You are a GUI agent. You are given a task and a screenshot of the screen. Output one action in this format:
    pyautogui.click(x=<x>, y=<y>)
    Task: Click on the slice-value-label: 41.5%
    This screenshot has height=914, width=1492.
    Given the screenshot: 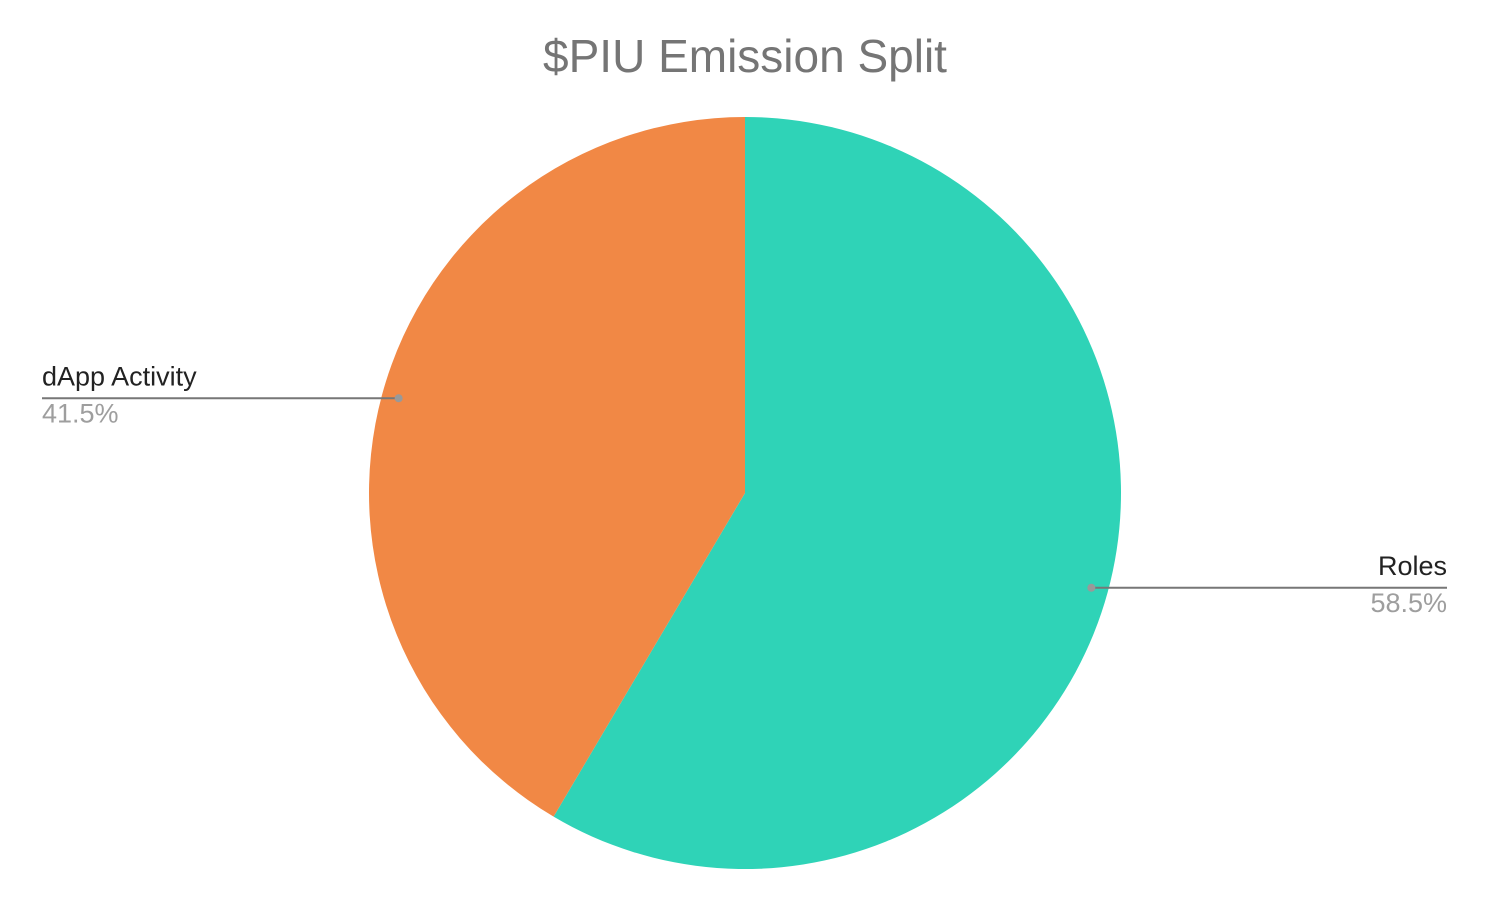 What is the action you would take?
    pyautogui.click(x=80, y=413)
    